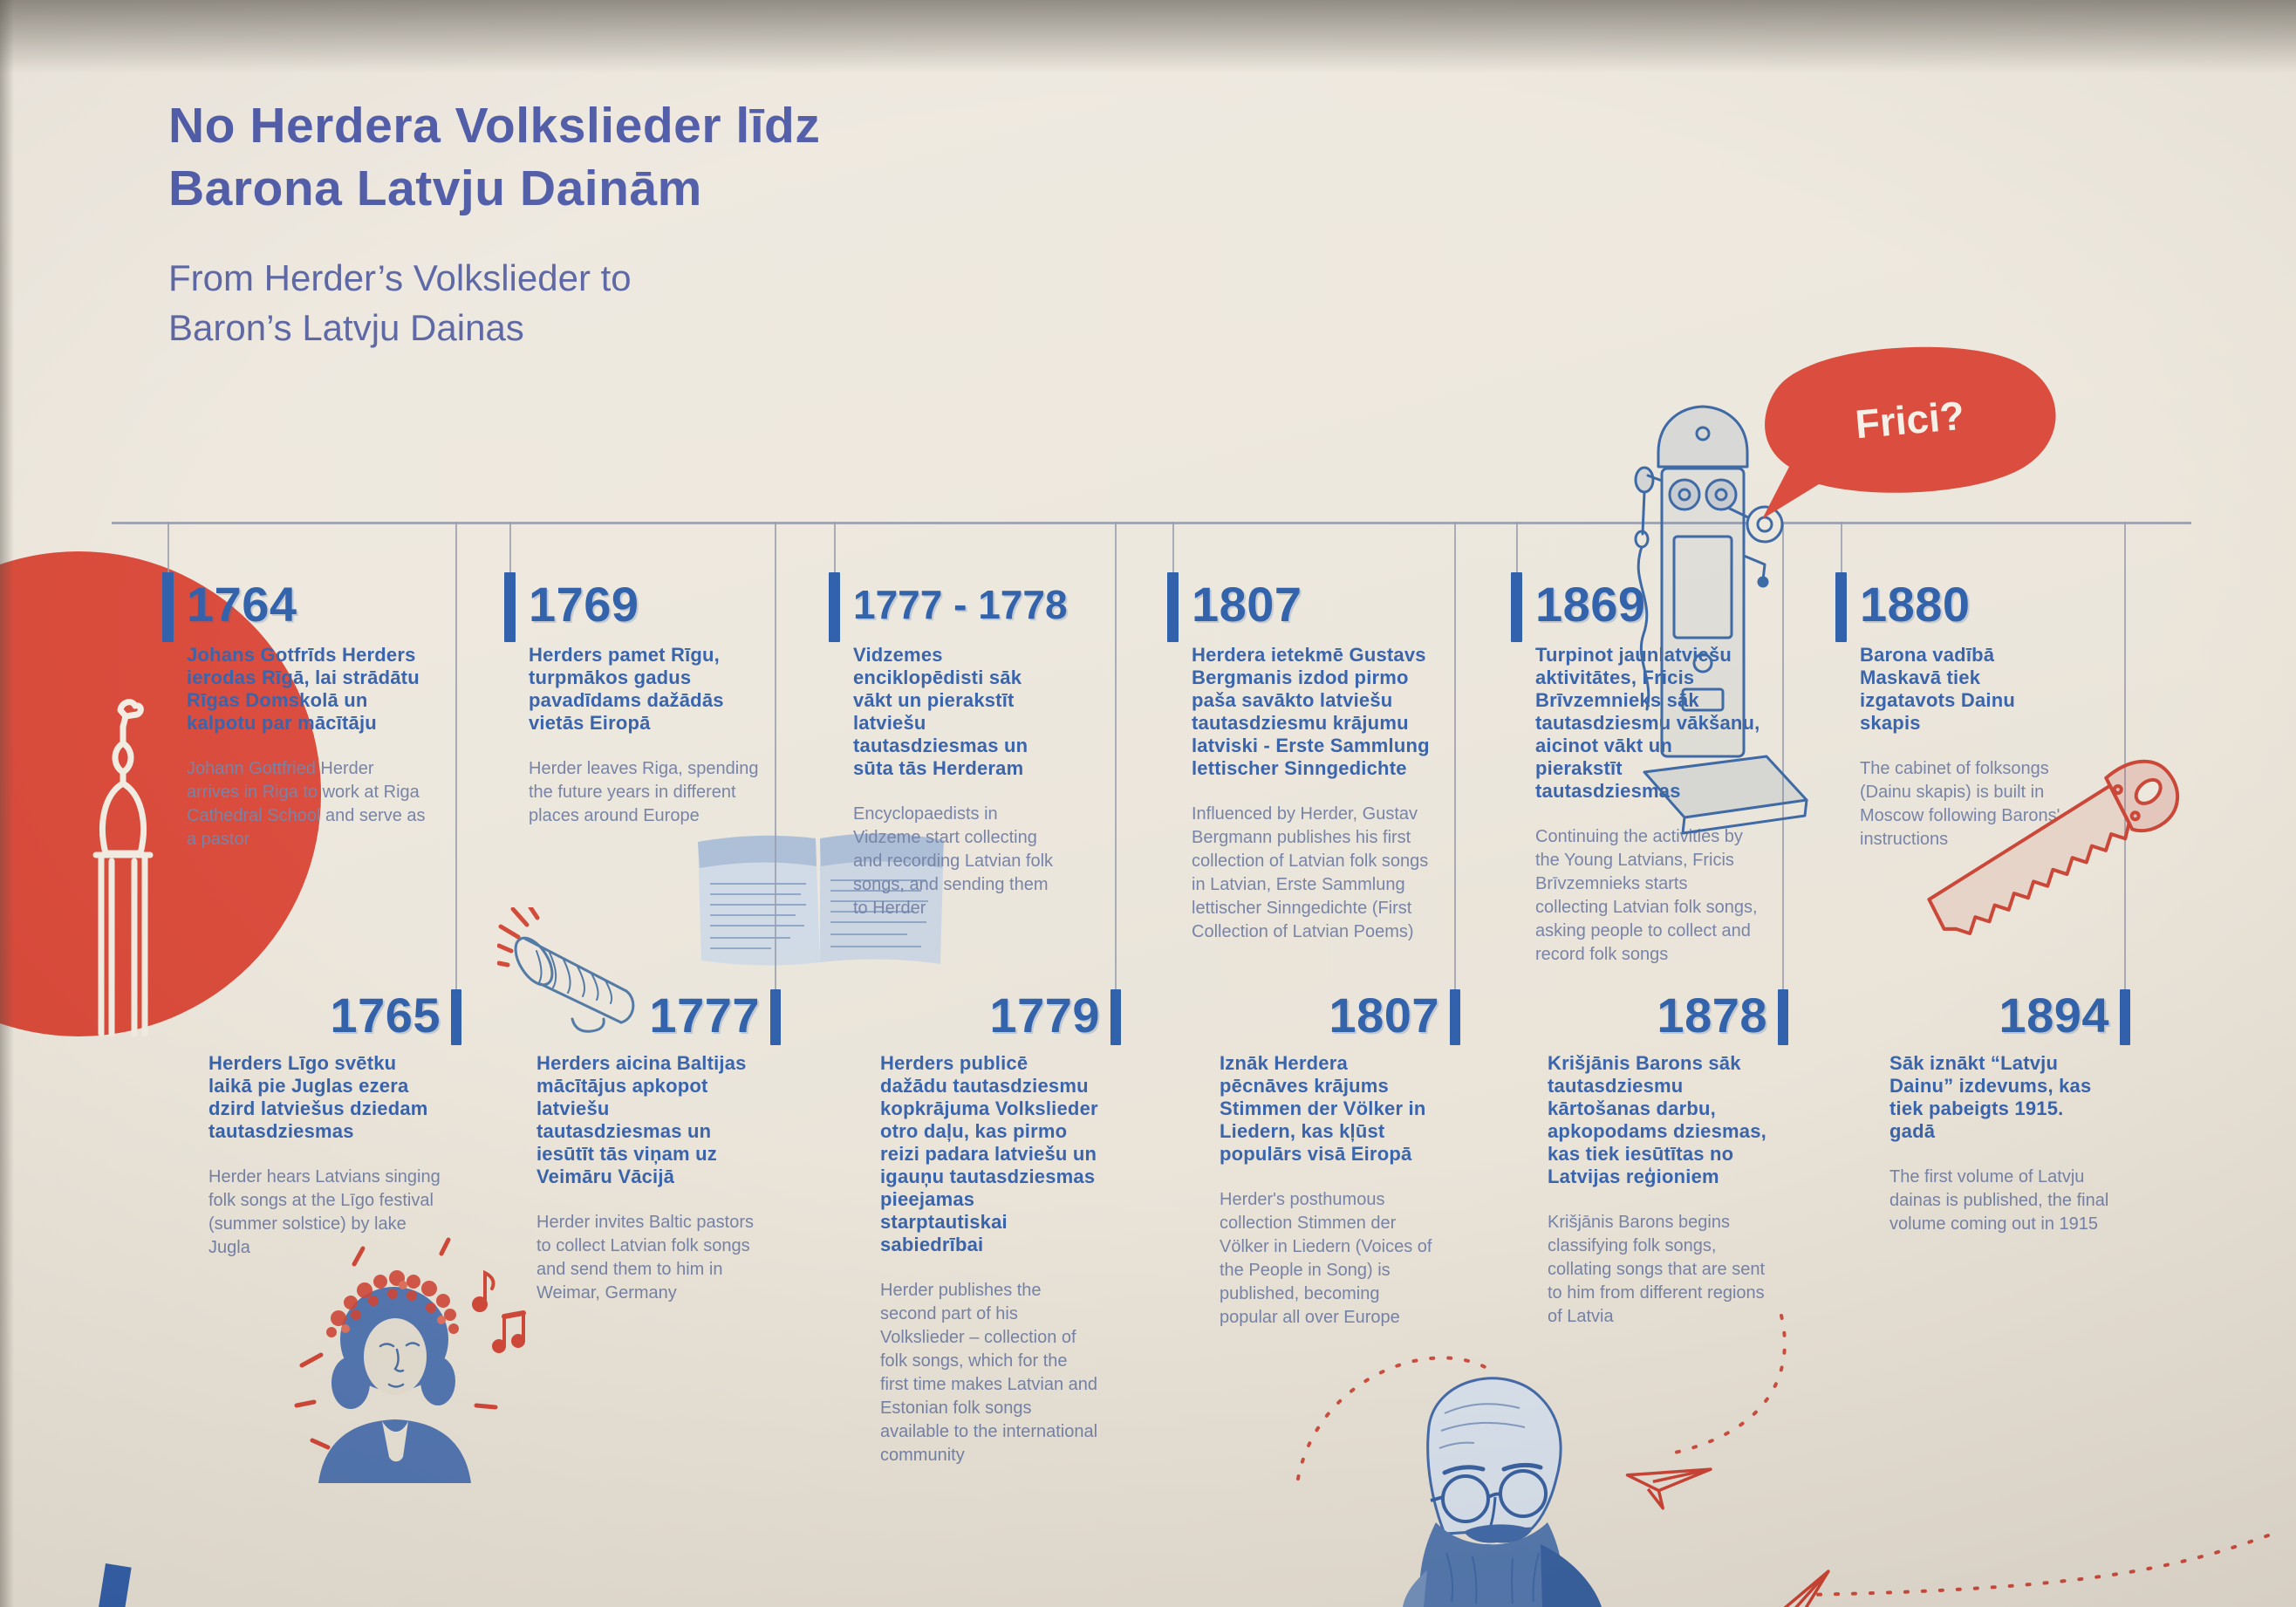 This screenshot has width=2296, height=1607. Describe the element at coordinates (704, 1015) in the screenshot. I see `event-year: 1777` at that location.